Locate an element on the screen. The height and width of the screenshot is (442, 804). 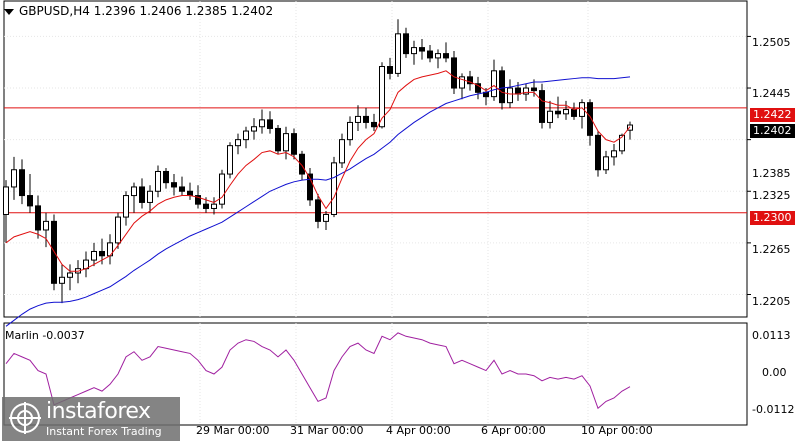
price-label: 1.2385 is located at coordinates (771, 173).